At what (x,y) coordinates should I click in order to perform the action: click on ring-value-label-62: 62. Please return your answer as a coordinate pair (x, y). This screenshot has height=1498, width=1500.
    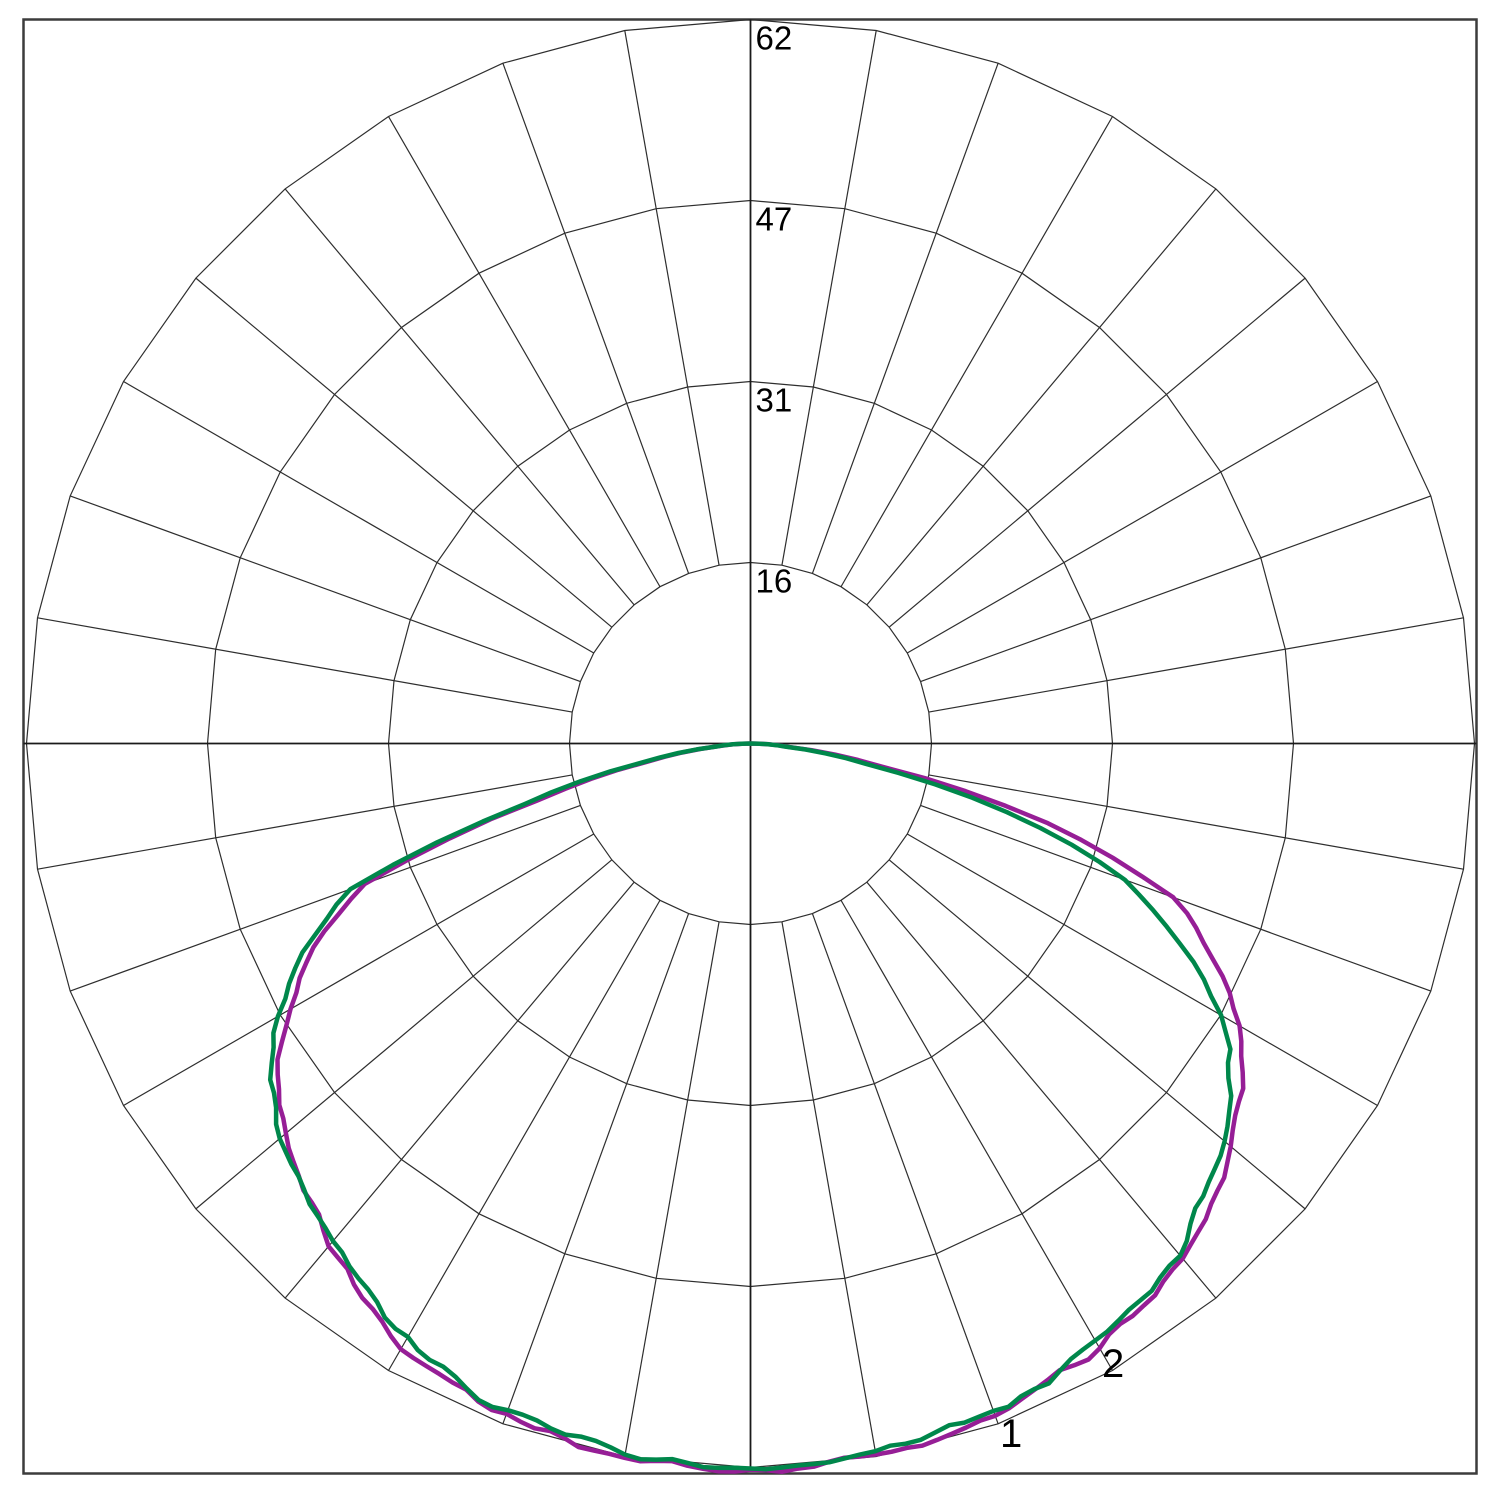
    Looking at the image, I should click on (774, 38).